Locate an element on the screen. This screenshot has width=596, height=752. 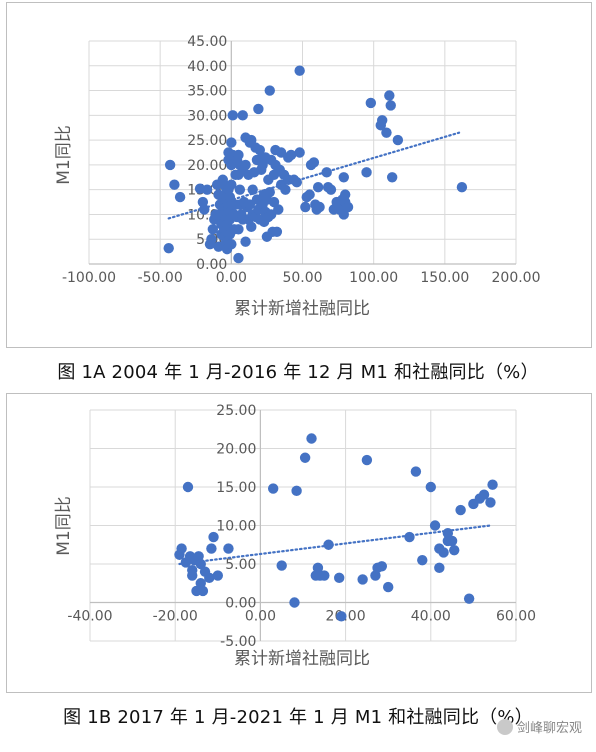
chart-1a-x-tick-label: -100.00 is located at coordinates (89, 278).